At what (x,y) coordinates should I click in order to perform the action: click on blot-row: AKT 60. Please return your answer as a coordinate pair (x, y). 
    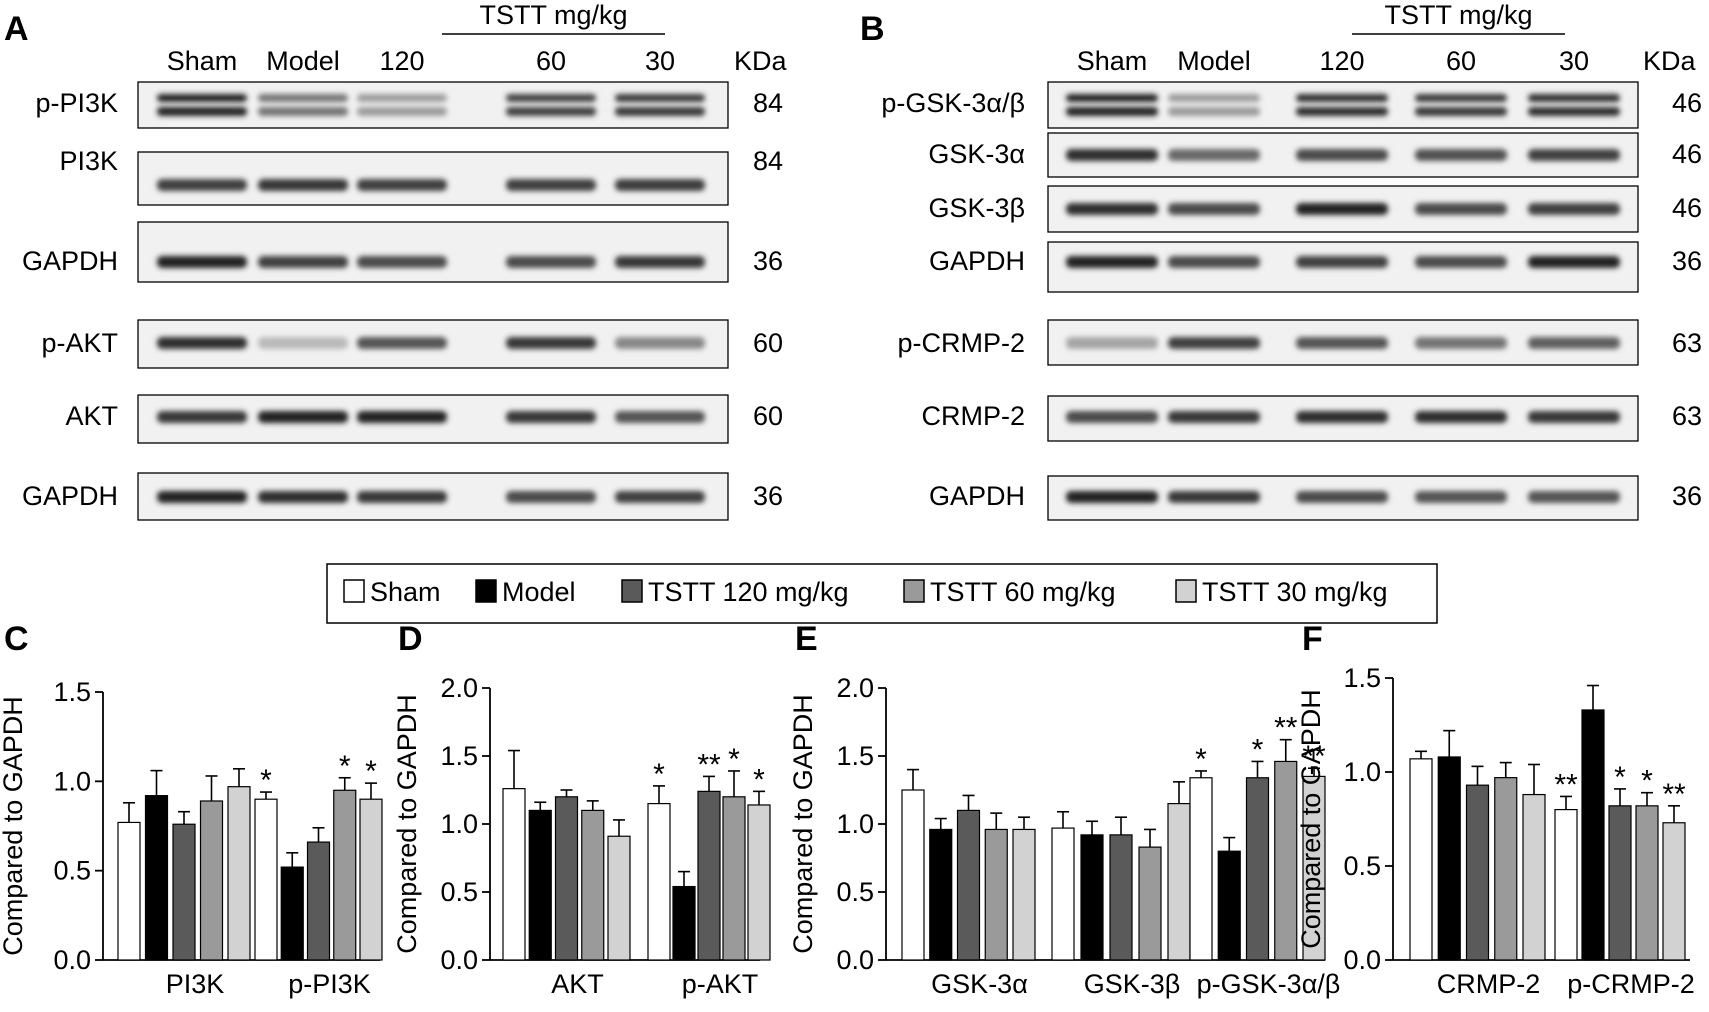
    Looking at the image, I should click on (424, 419).